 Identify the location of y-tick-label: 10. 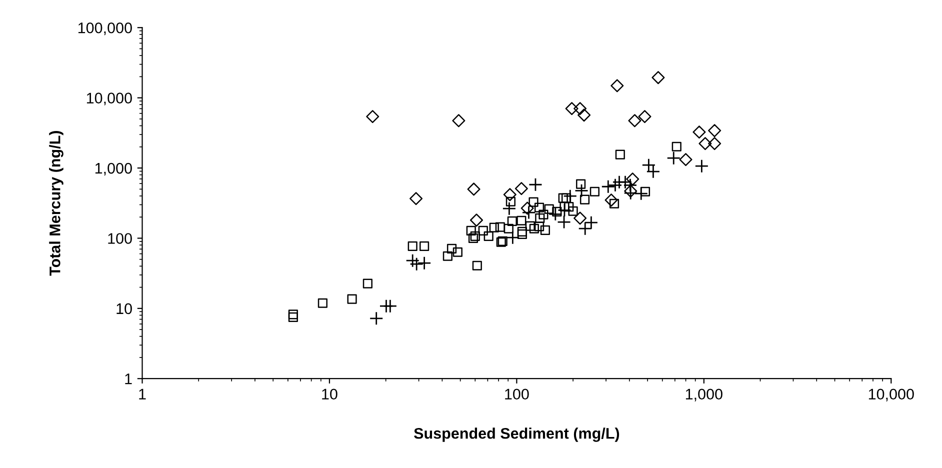
(124, 308).